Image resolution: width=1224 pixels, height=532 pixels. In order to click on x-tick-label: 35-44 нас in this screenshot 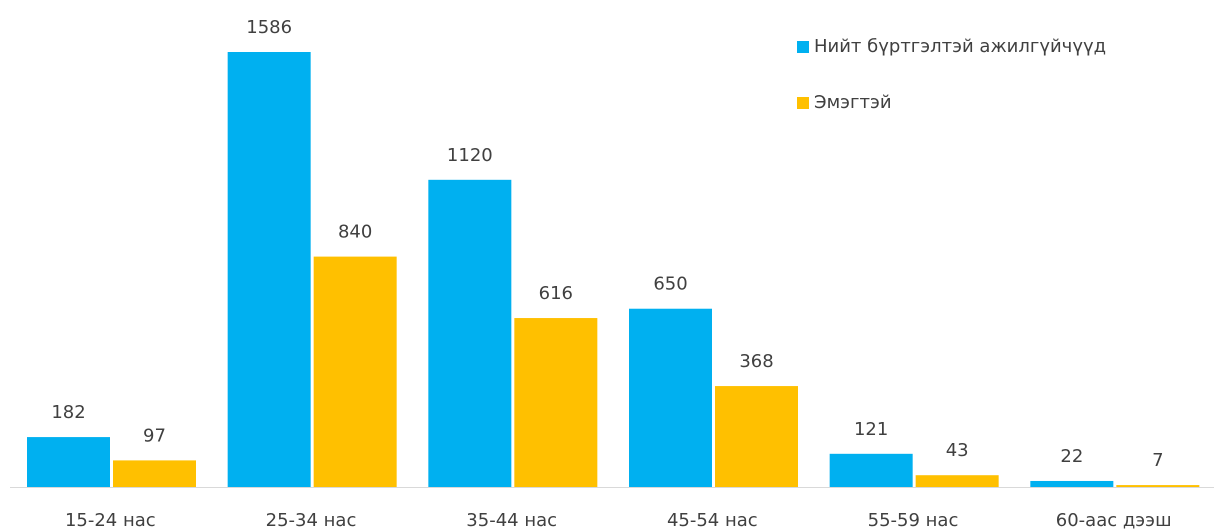, I will do `click(511, 520)`.